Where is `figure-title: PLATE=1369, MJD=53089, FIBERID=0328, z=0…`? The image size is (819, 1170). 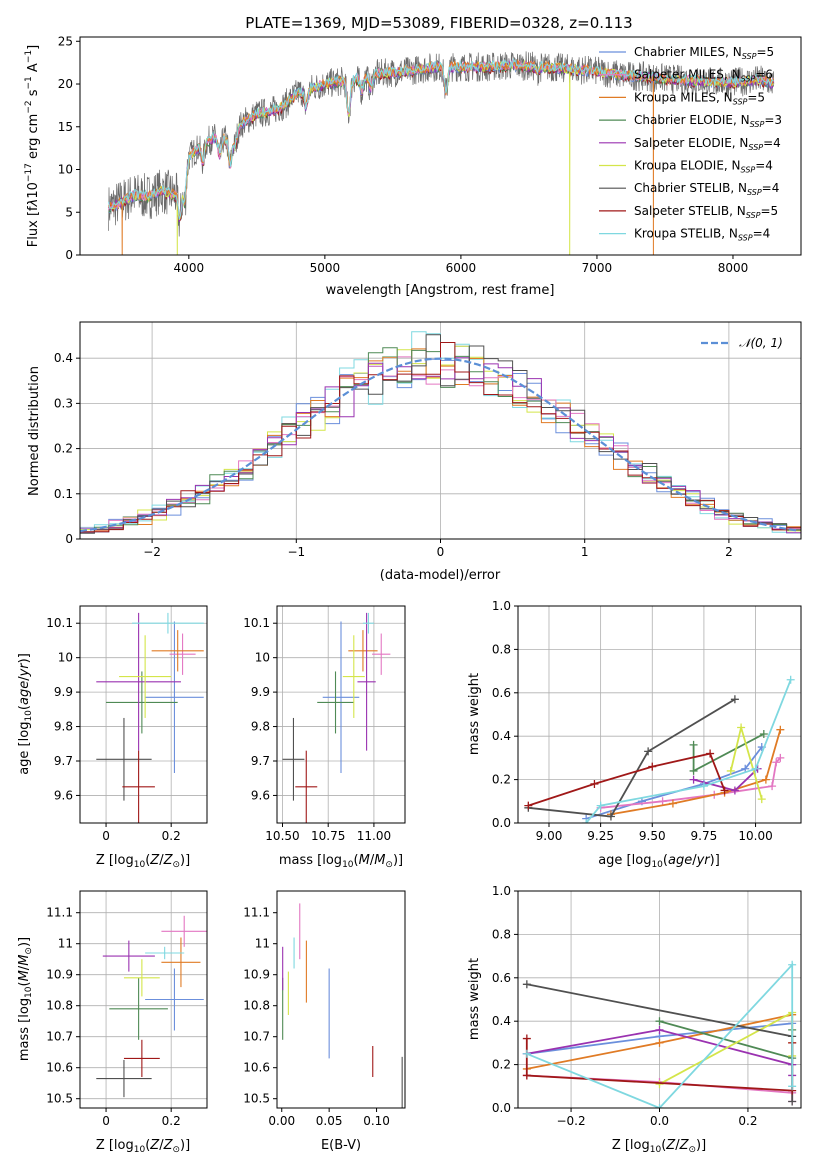 figure-title: PLATE=1369, MJD=53089, FIBERID=0328, z=0… is located at coordinates (438, 23).